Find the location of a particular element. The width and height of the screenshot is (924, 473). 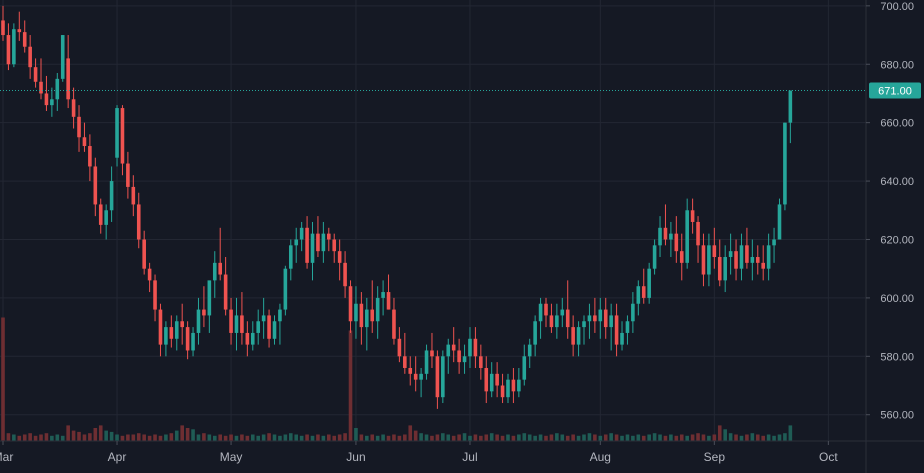

x-tick-label: Jul is located at coordinates (469, 457).